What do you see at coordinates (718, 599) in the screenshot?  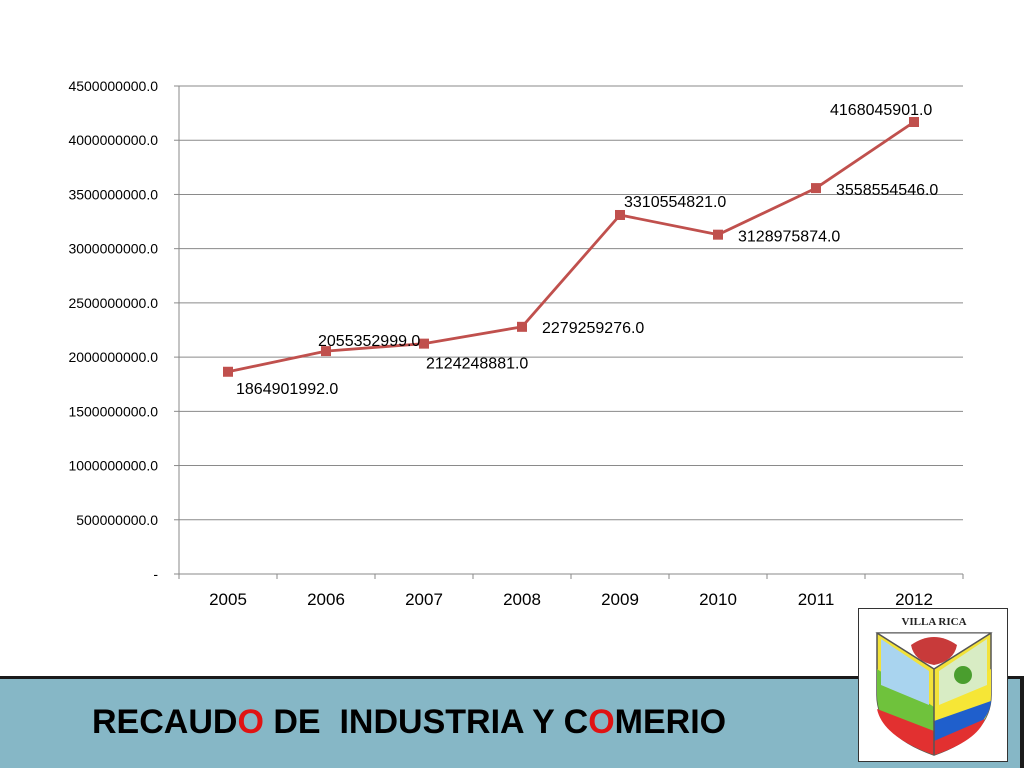 I see `x-tick-label: 2010` at bounding box center [718, 599].